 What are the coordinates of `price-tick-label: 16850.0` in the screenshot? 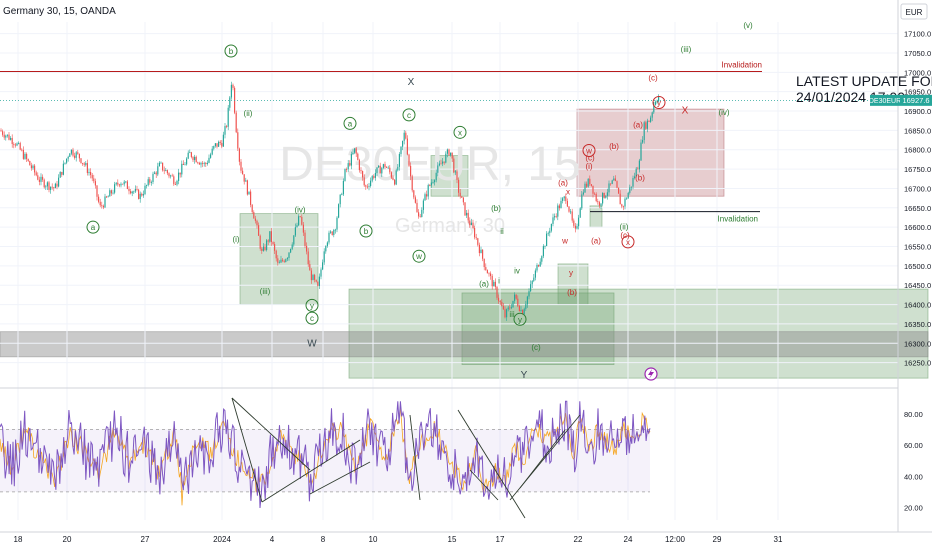 It's located at (917, 130).